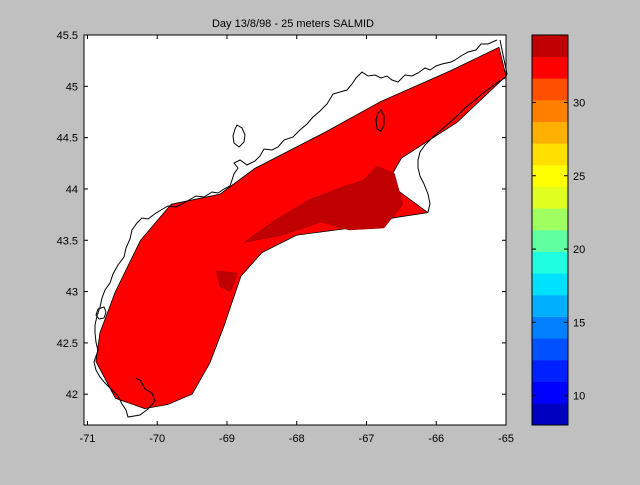 The width and height of the screenshot is (640, 485). I want to click on x-tick-label: -69, so click(227, 439).